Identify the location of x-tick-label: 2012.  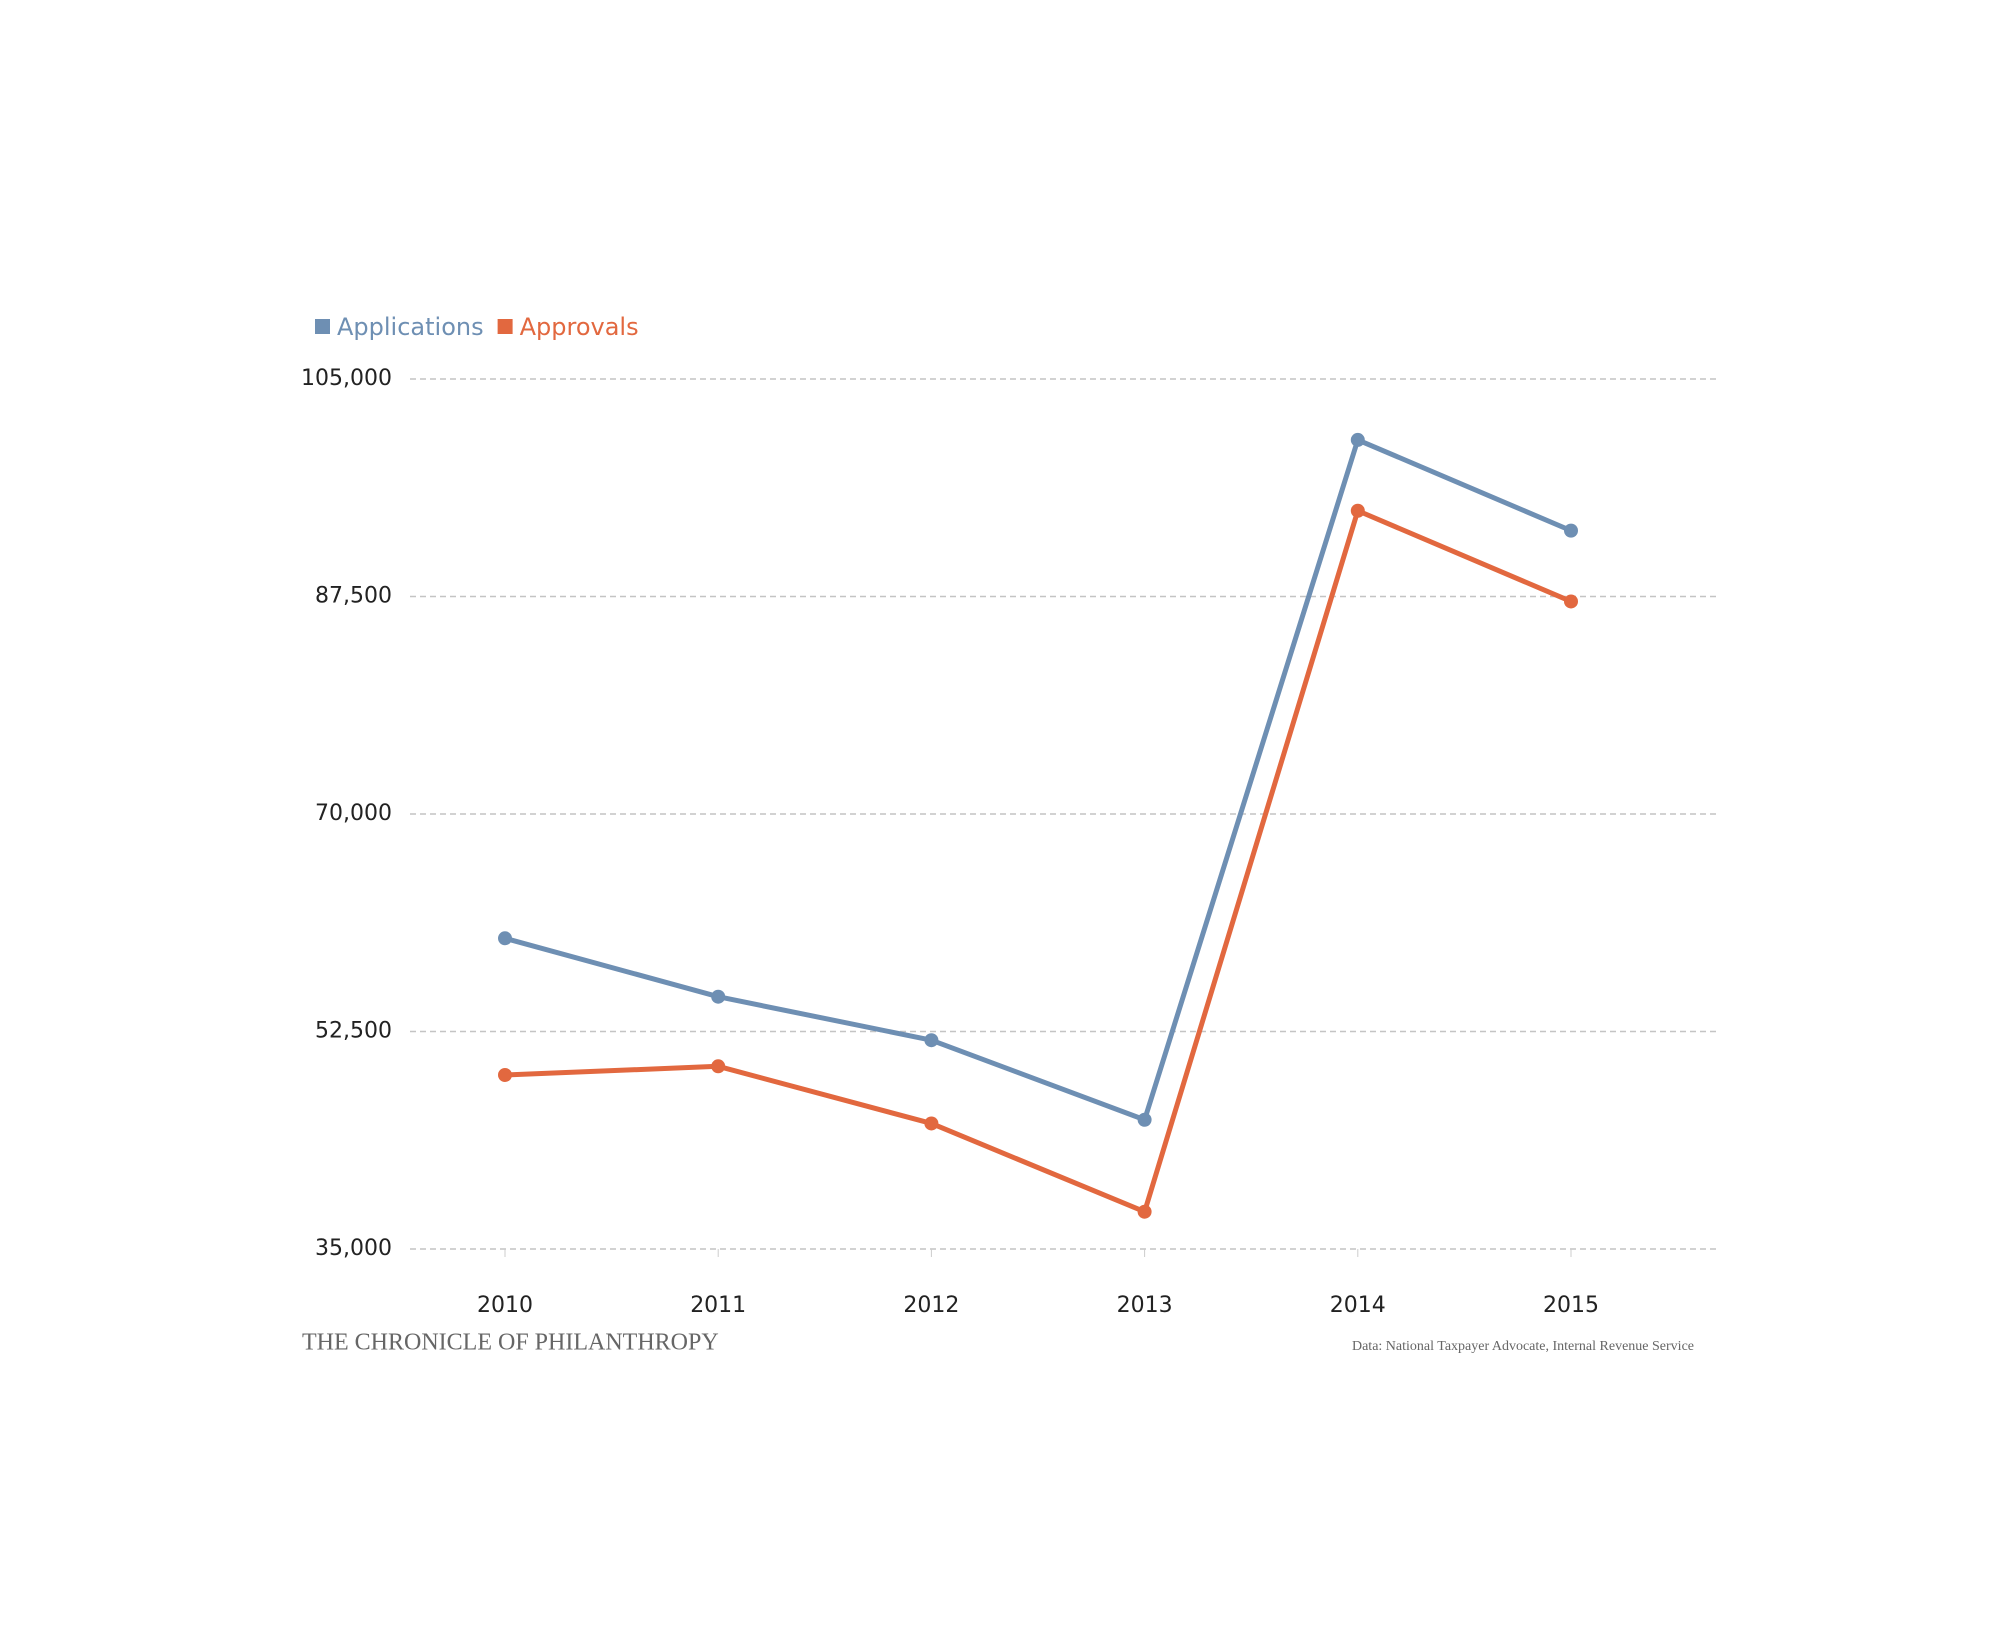
(931, 1305).